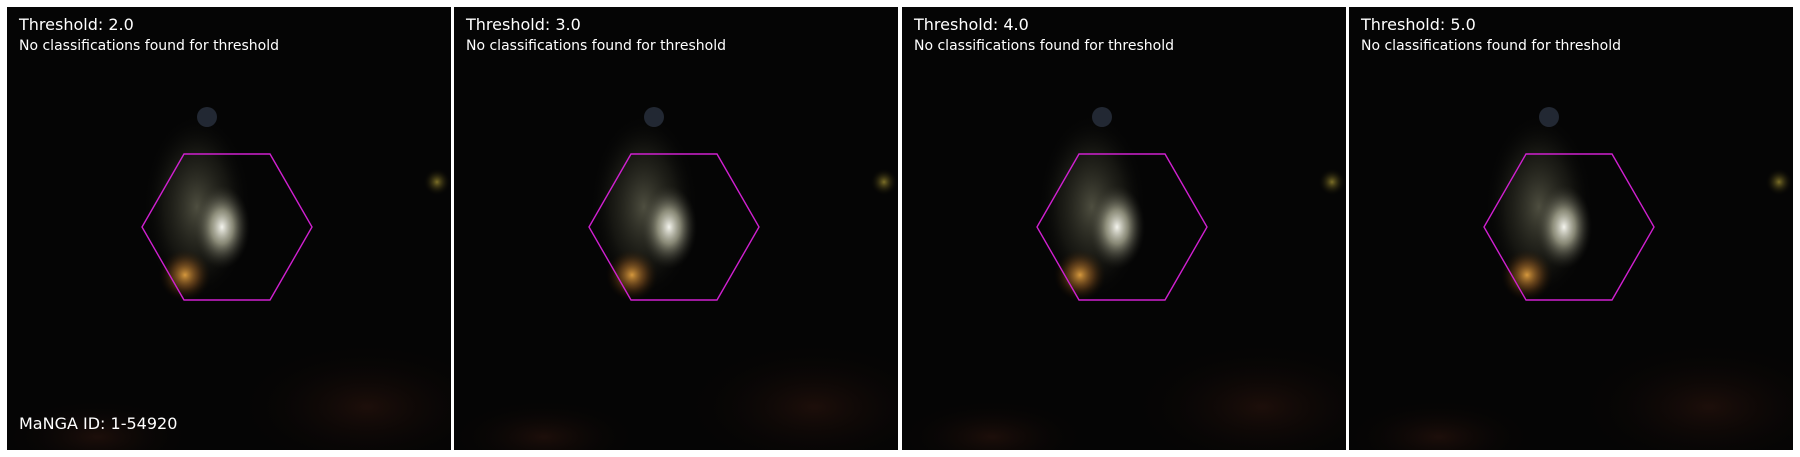 The height and width of the screenshot is (457, 1800). Describe the element at coordinates (523, 24) in the screenshot. I see `panel-title: Threshold: 3.0` at that location.